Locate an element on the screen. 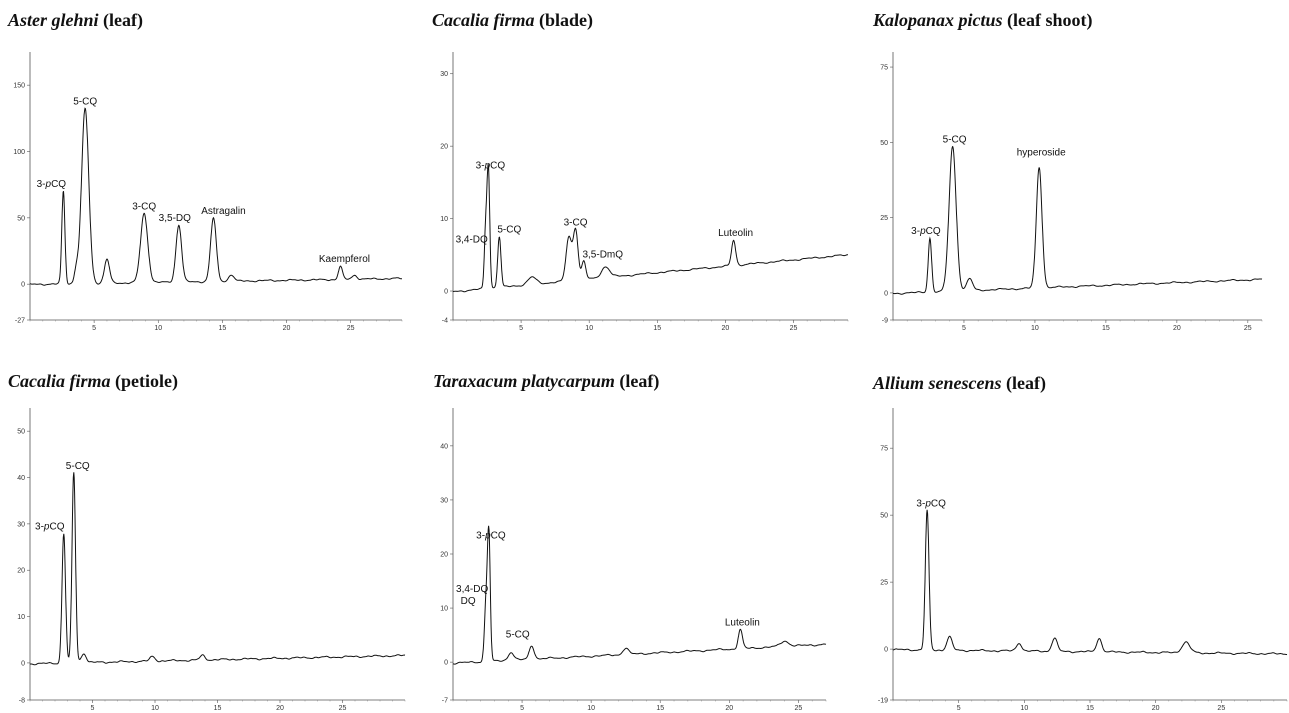 This screenshot has width=1289, height=713. y-tick-label: 100 is located at coordinates (19, 152).